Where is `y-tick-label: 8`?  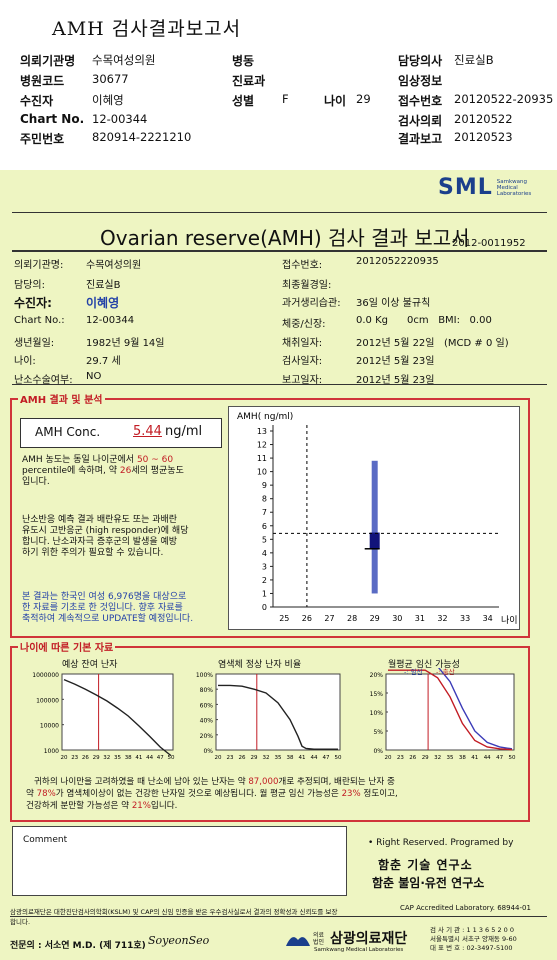 y-tick-label: 8 is located at coordinates (264, 499).